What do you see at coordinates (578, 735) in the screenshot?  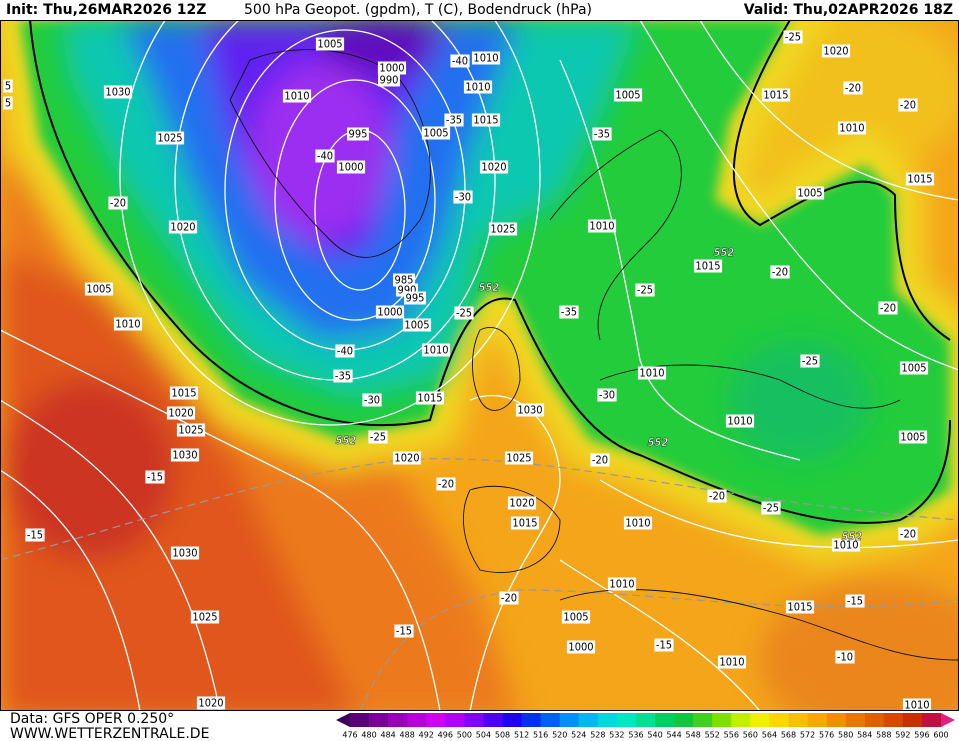 I see `colorbar-label: 524` at bounding box center [578, 735].